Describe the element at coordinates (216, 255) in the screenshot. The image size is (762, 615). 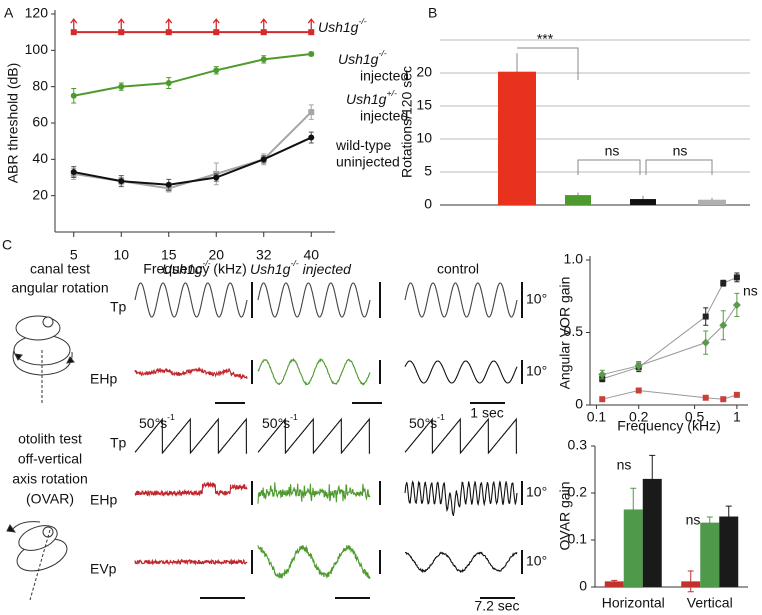
I see `x-tick-label: 20` at that location.